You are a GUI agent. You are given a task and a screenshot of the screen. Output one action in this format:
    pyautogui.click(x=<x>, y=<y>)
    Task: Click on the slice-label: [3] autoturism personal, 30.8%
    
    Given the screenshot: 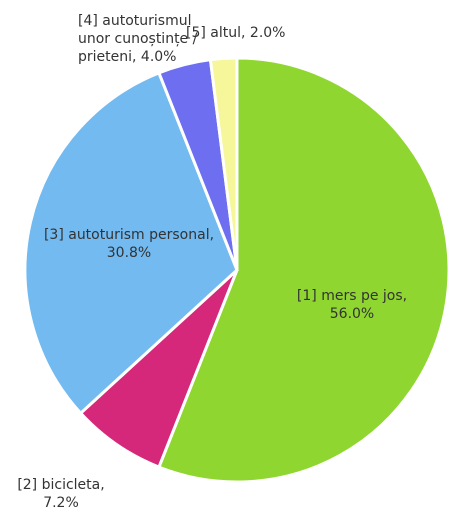 What is the action you would take?
    pyautogui.click(x=129, y=244)
    